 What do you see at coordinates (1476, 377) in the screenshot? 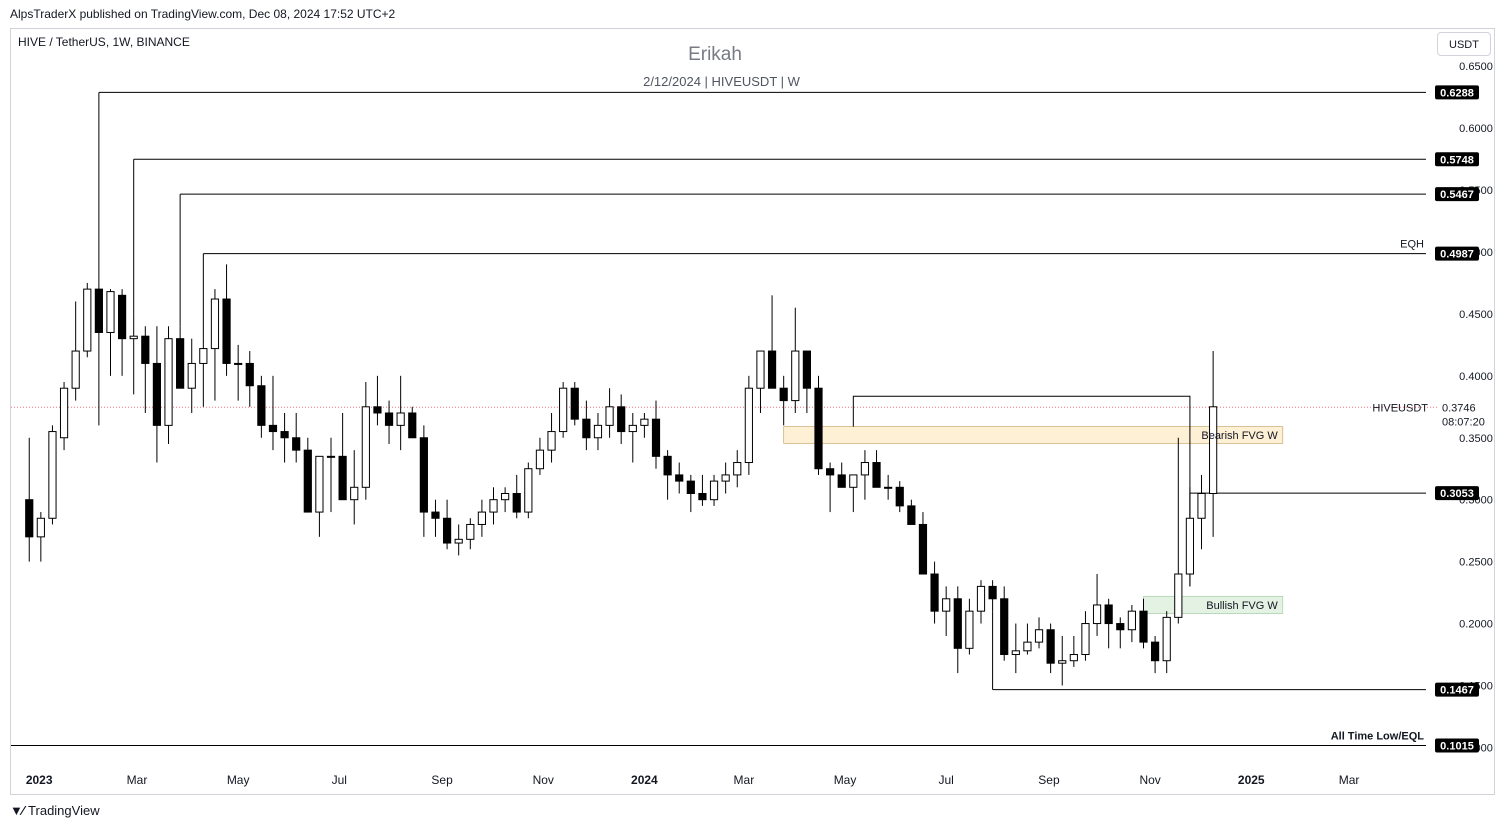
I see `y-tick-label: 0.4000` at bounding box center [1476, 377].